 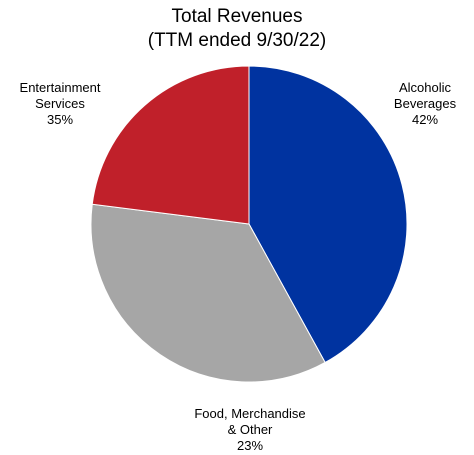 What do you see at coordinates (425, 87) in the screenshot?
I see `slice-label-line: Alcoholic` at bounding box center [425, 87].